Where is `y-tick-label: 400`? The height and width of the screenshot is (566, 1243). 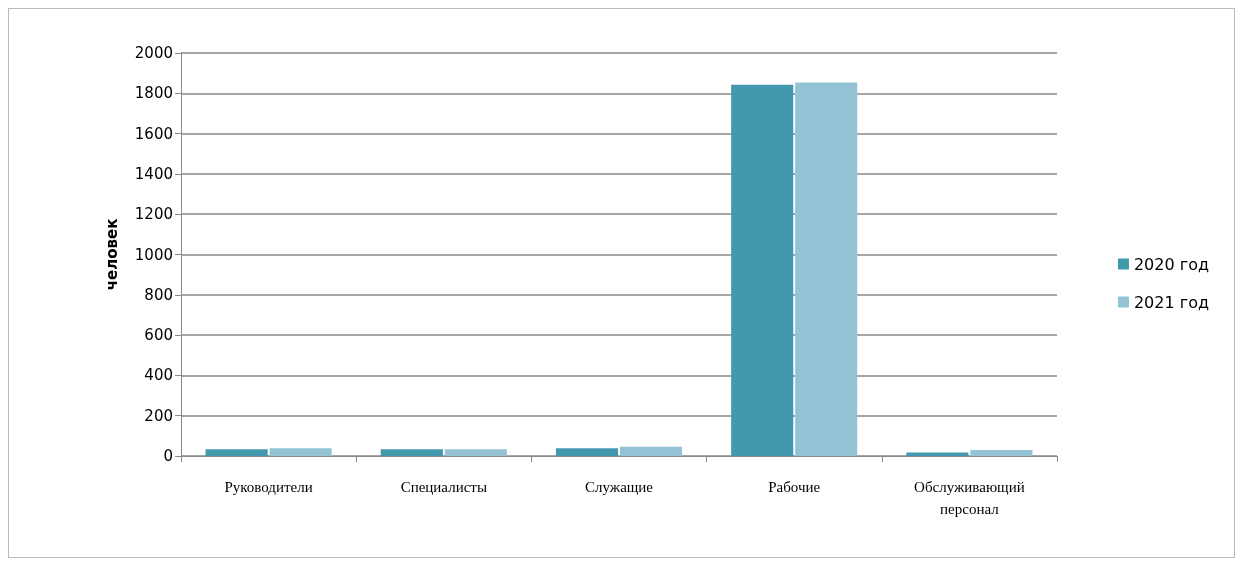
y-tick-label: 400 is located at coordinates (158, 375).